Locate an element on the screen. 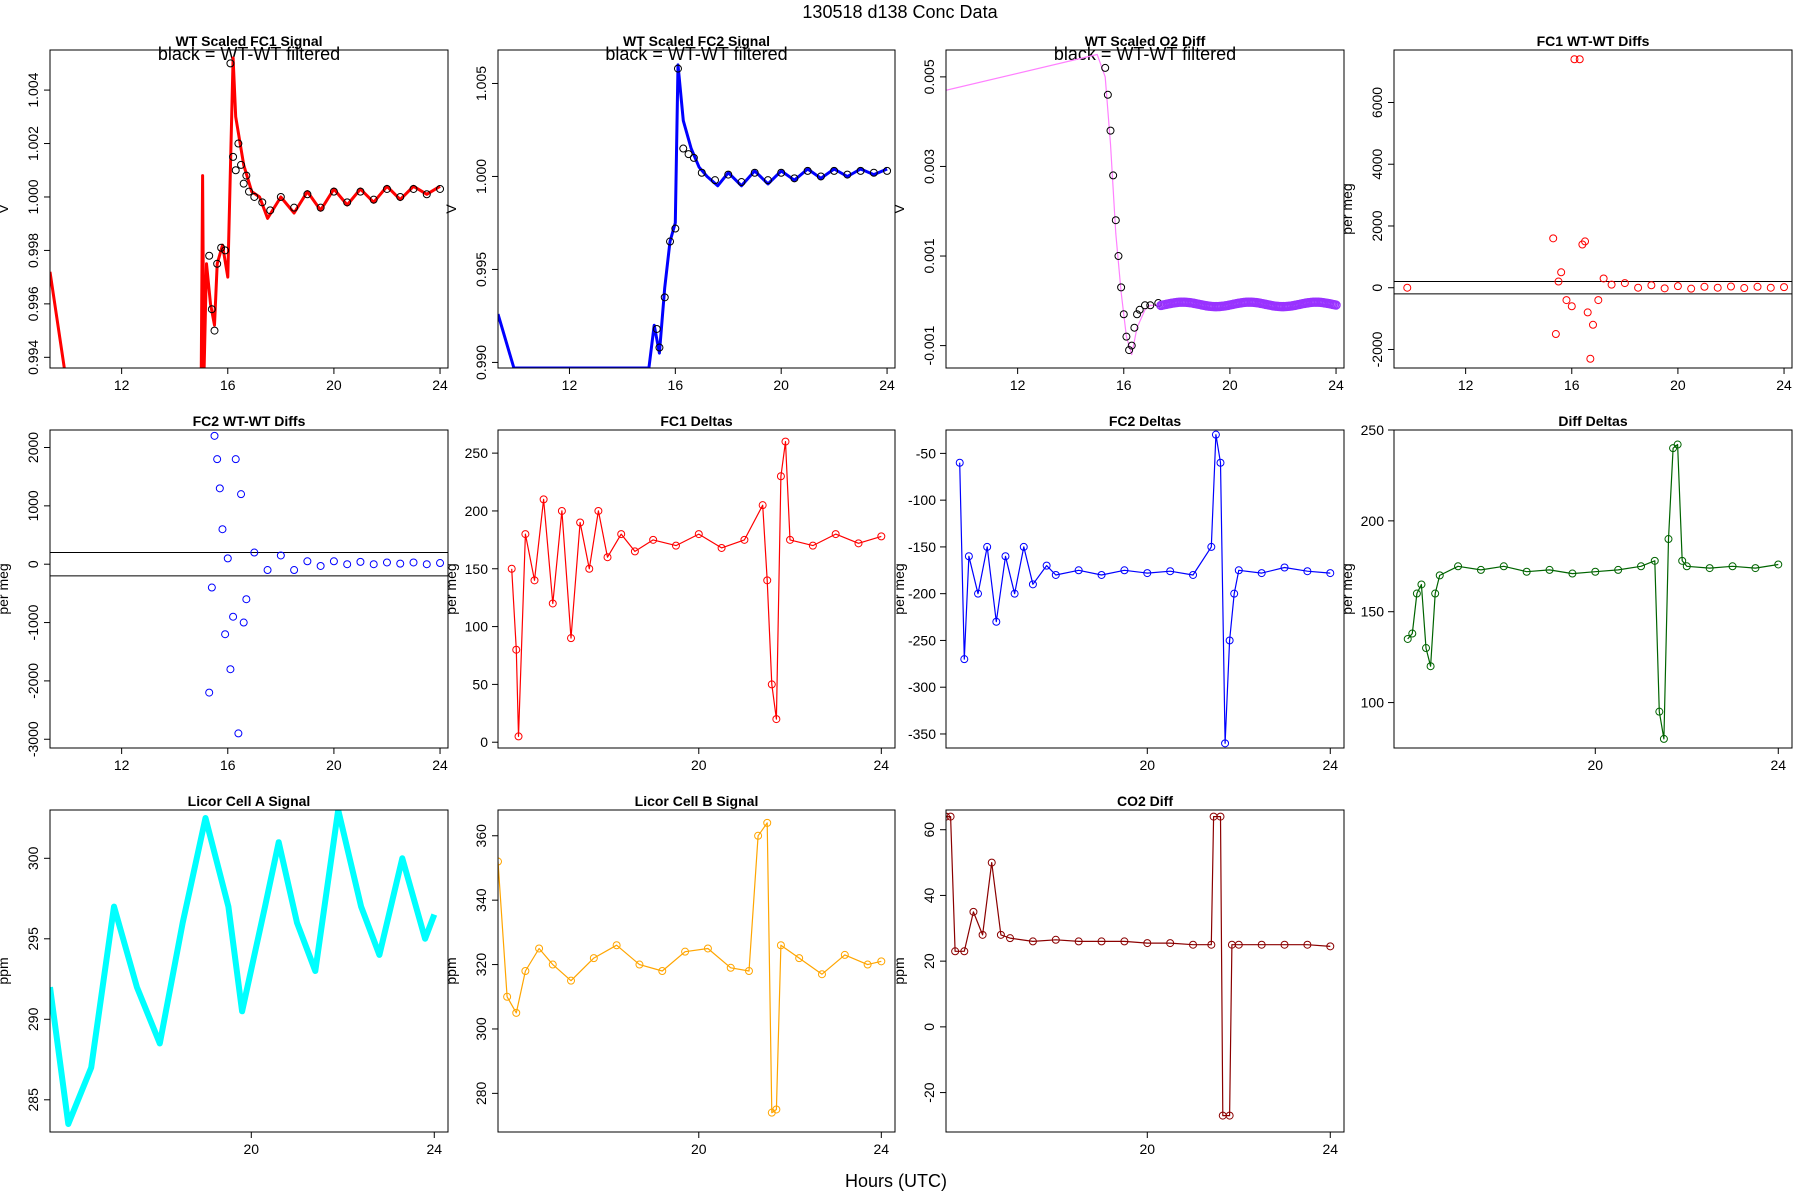  y-axis-label: ppm is located at coordinates (5, 970).